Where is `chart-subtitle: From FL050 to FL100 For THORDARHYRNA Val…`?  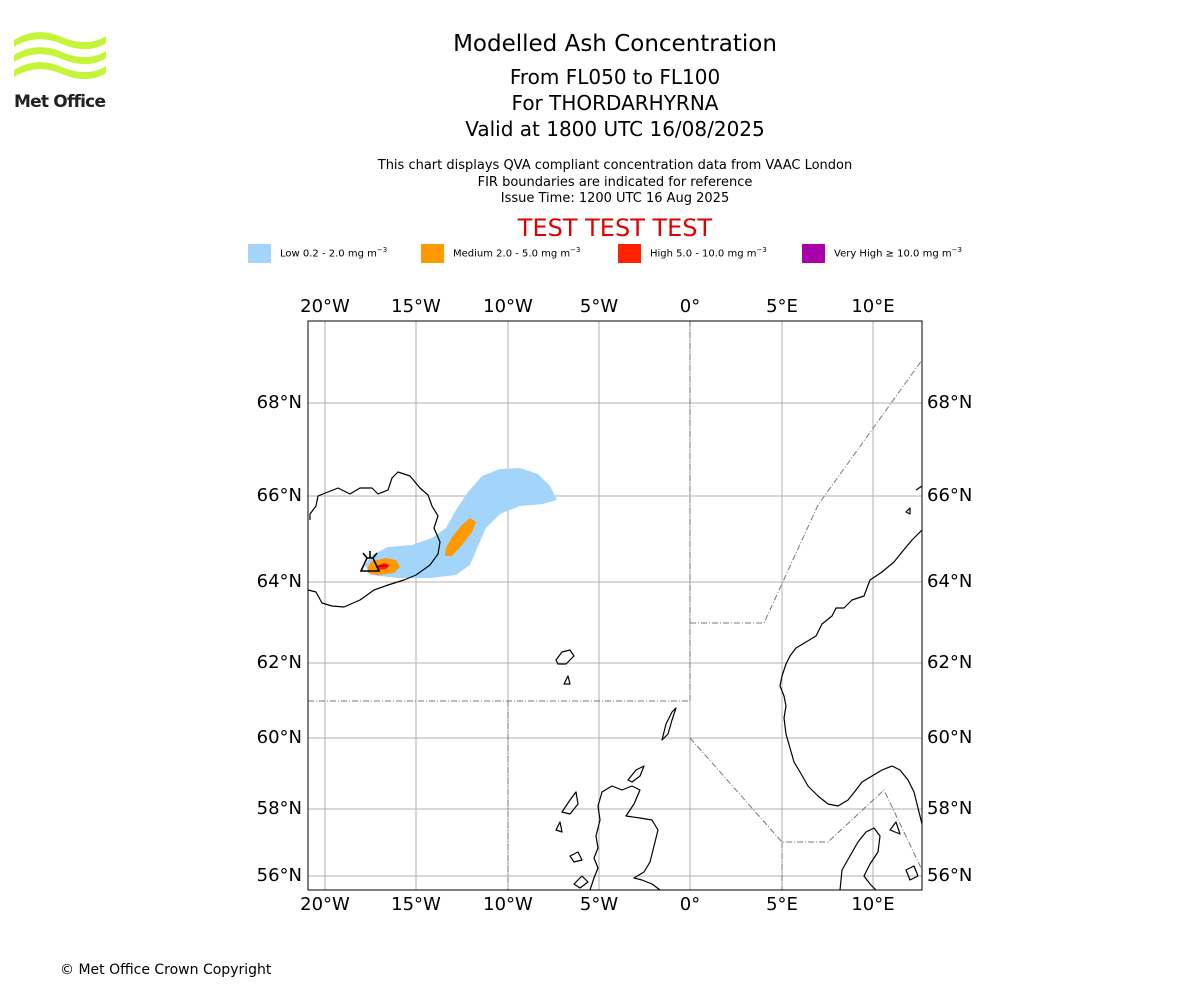 chart-subtitle: From FL050 to FL100 For THORDARHYRNA Val… is located at coordinates (615, 103).